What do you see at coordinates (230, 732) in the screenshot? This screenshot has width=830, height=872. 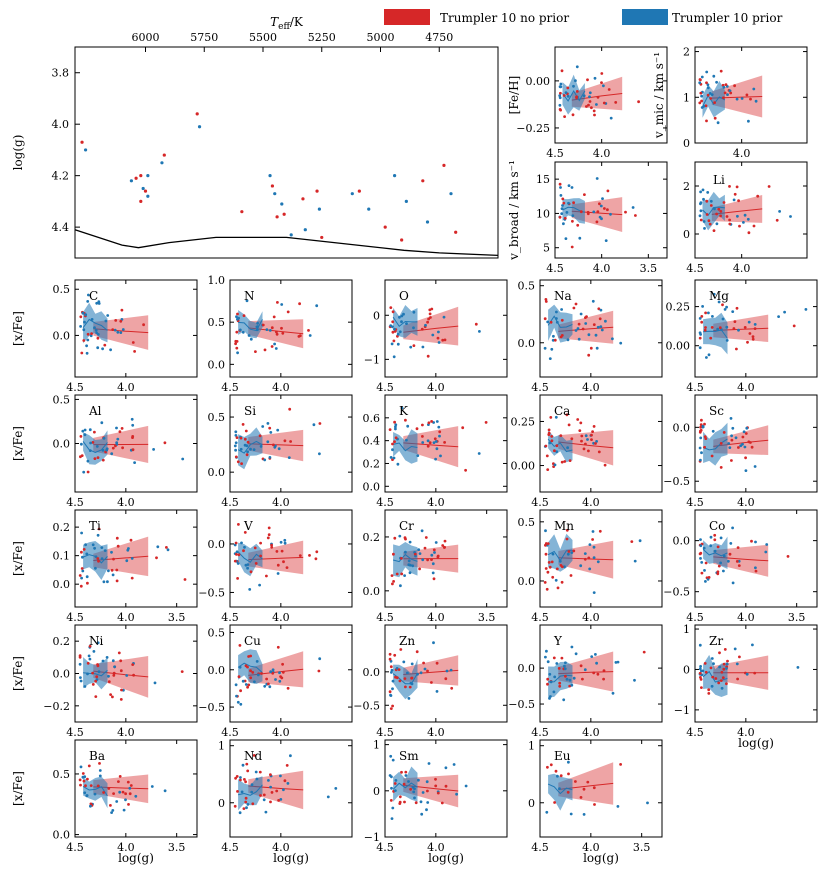 I see `panel-cu-x-tick-label: 4.5` at bounding box center [230, 732].